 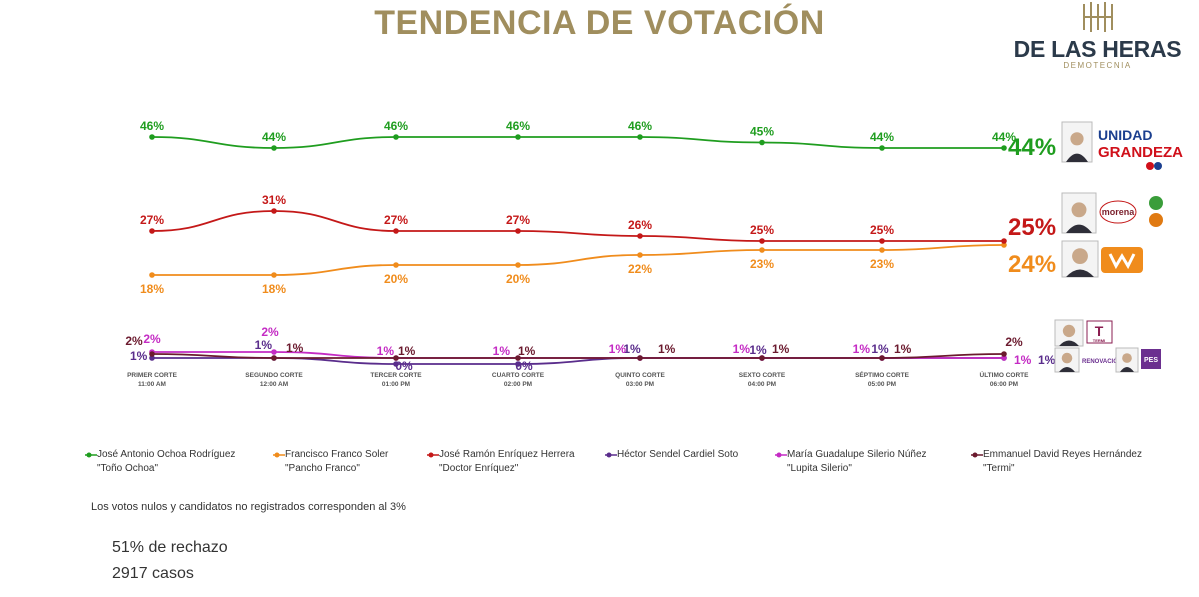 I want to click on photo-silerio-head, so click(x=1067, y=358).